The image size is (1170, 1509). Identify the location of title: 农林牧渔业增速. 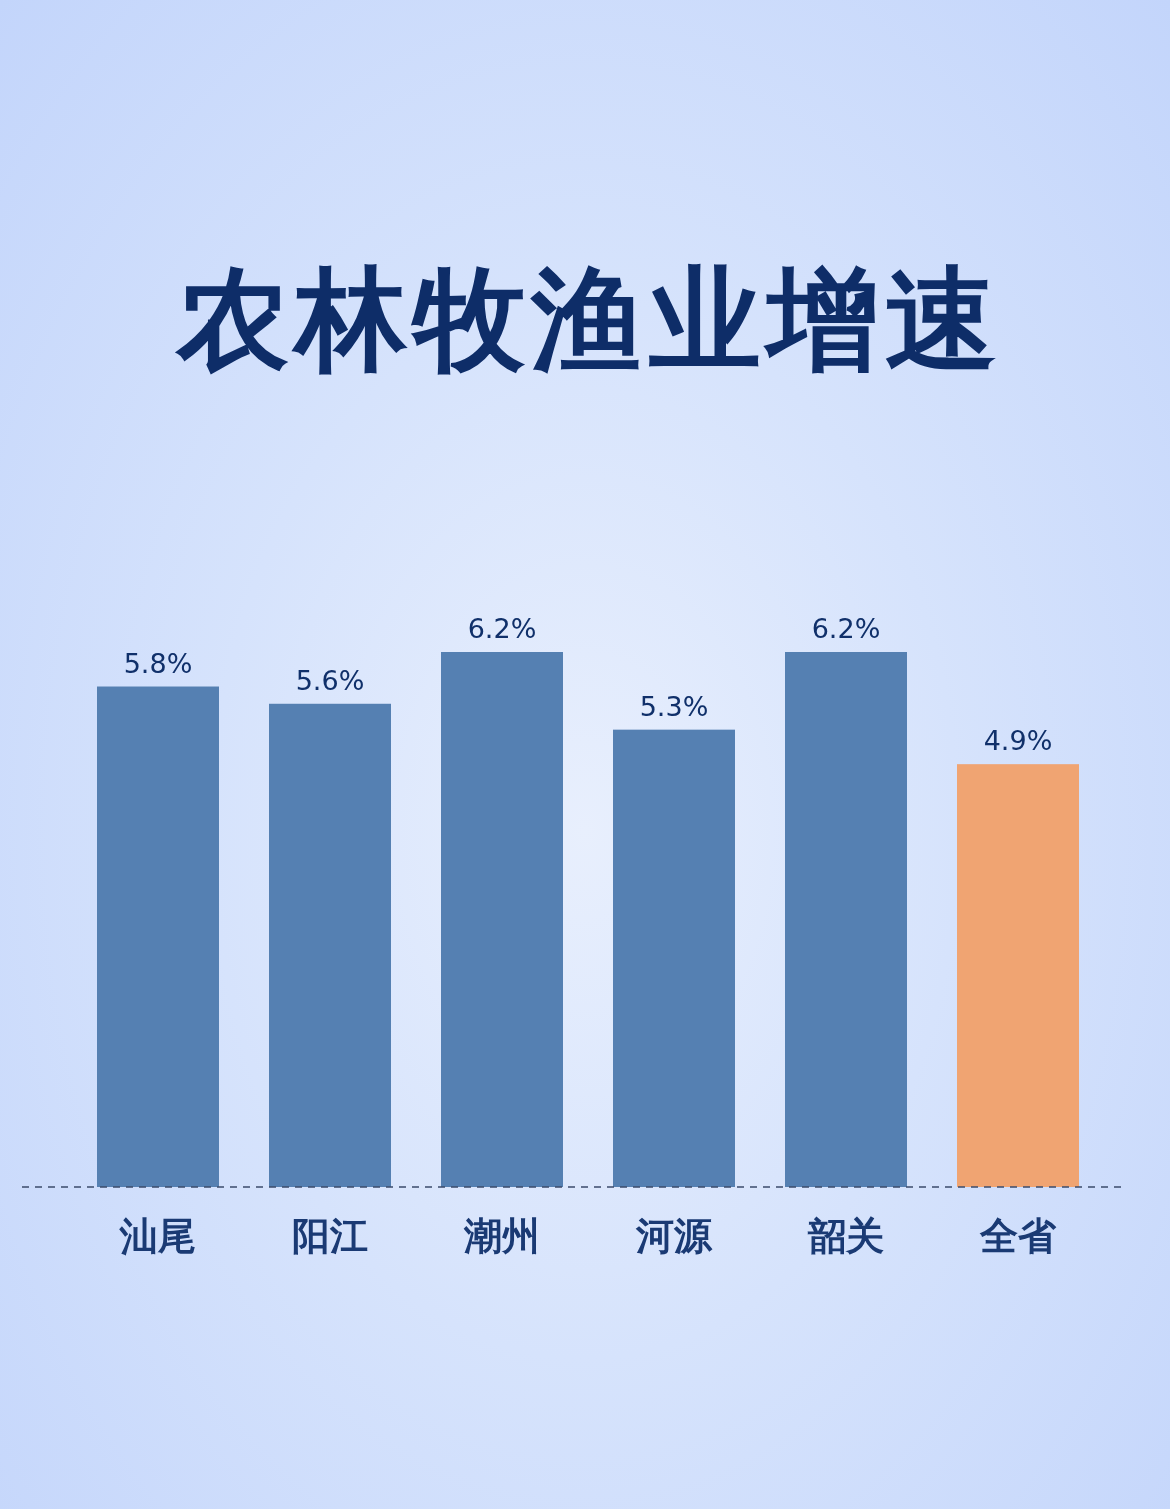
(590, 319).